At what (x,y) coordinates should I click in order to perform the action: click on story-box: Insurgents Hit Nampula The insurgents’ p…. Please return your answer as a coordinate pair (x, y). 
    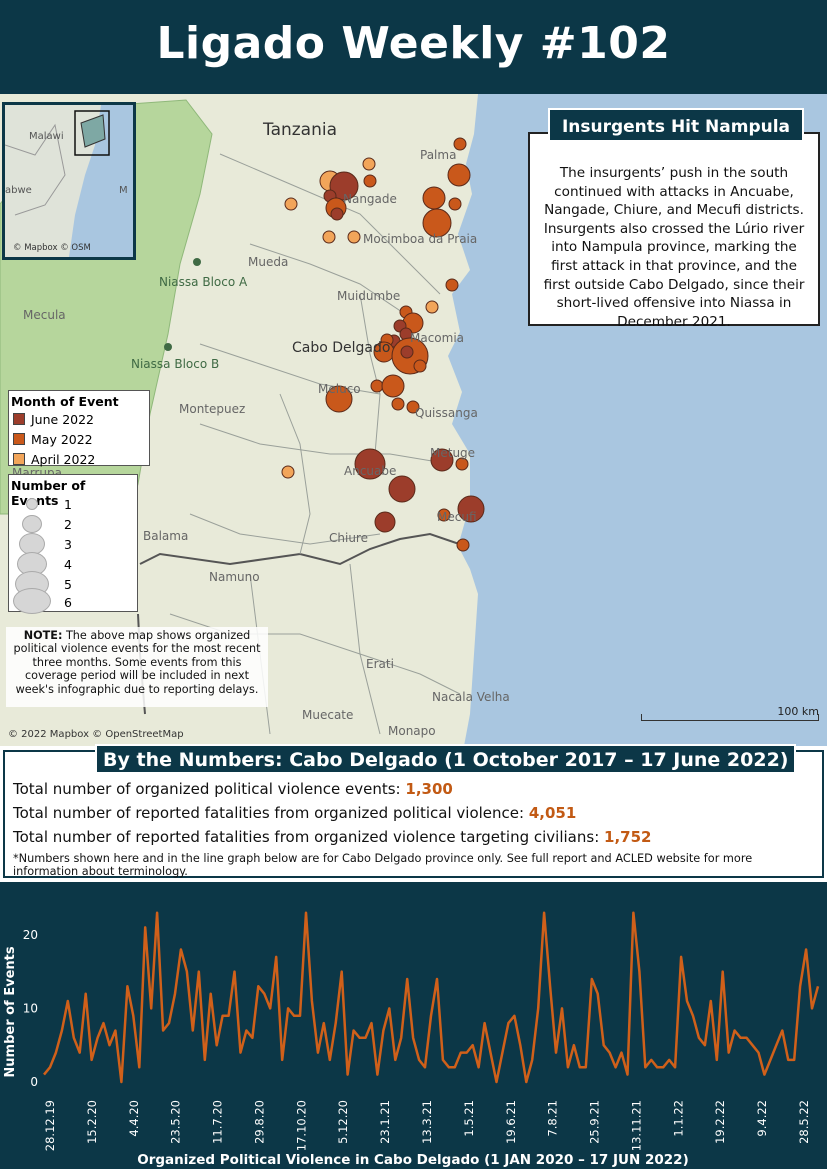
    Looking at the image, I should click on (674, 219).